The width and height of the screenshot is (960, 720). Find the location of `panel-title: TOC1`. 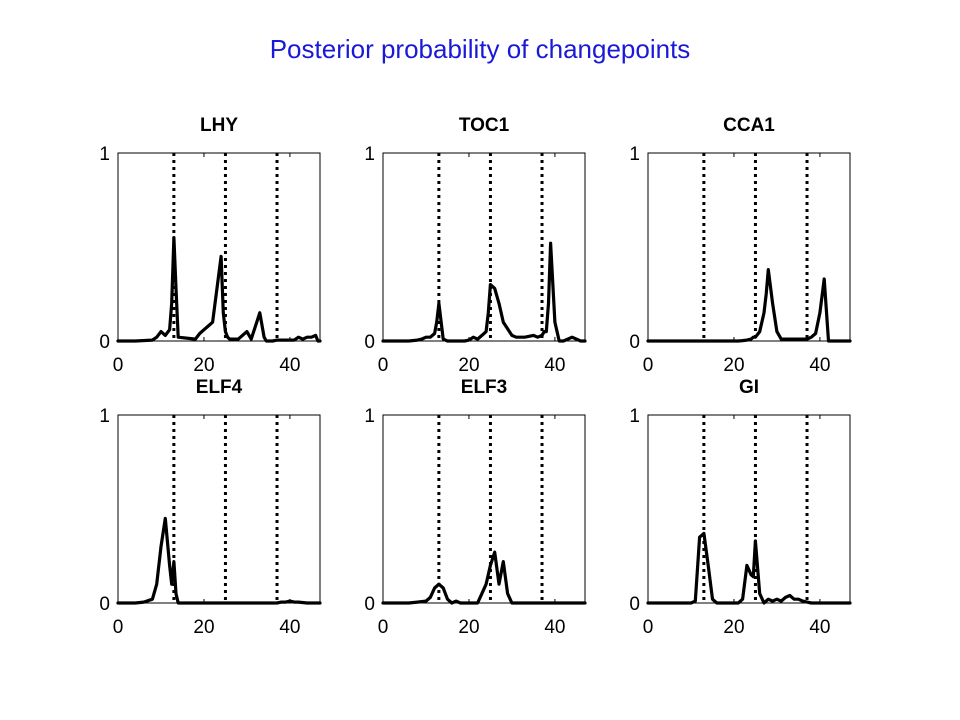

panel-title: TOC1 is located at coordinates (484, 125).